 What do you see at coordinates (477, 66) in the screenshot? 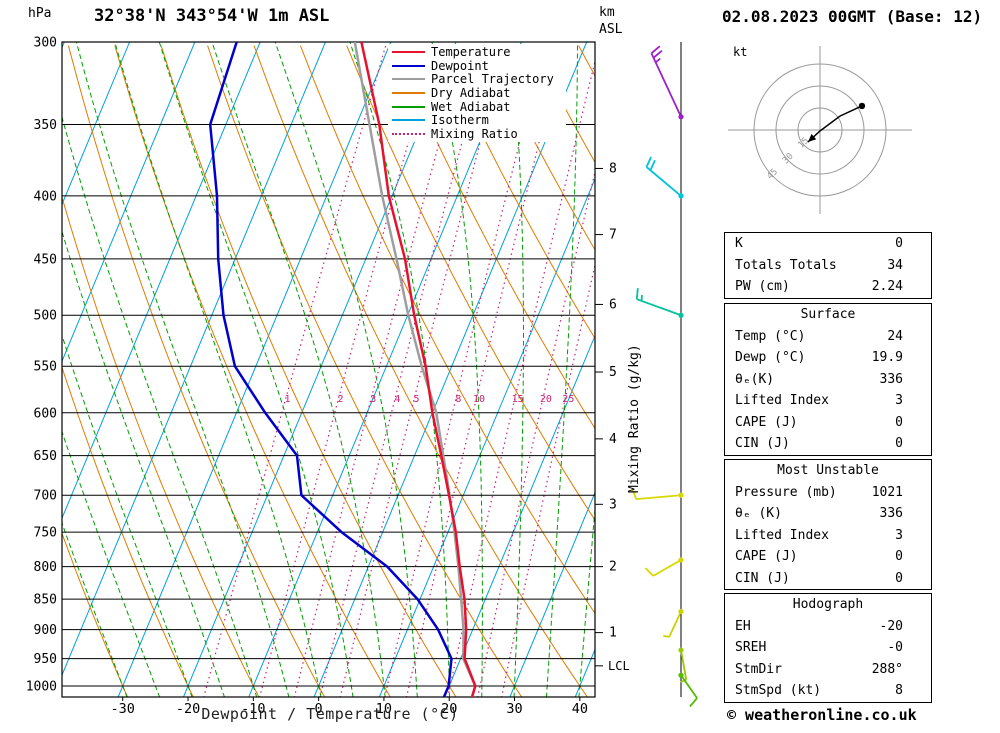
I see `legend-item: Dewpoint` at bounding box center [477, 66].